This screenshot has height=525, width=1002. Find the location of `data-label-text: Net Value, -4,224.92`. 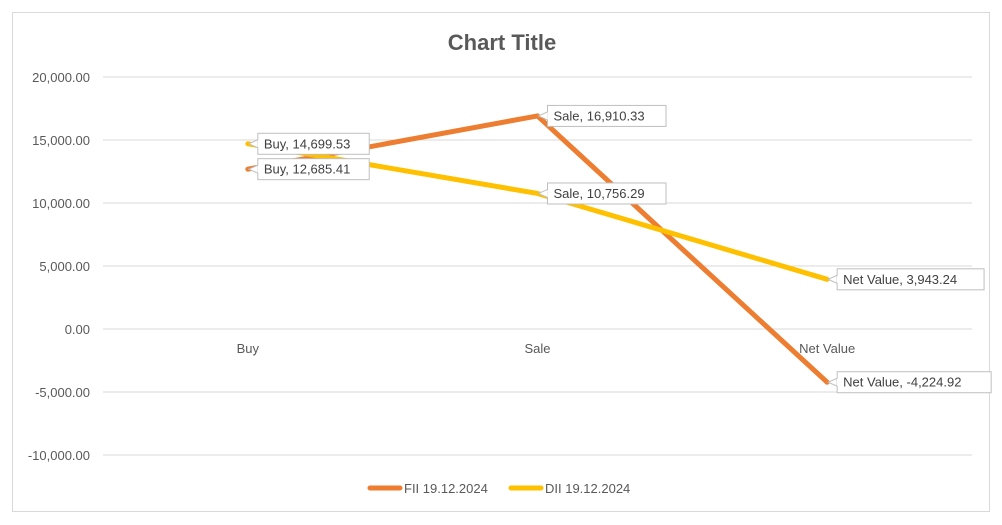

data-label-text: Net Value, -4,224.92 is located at coordinates (902, 382).